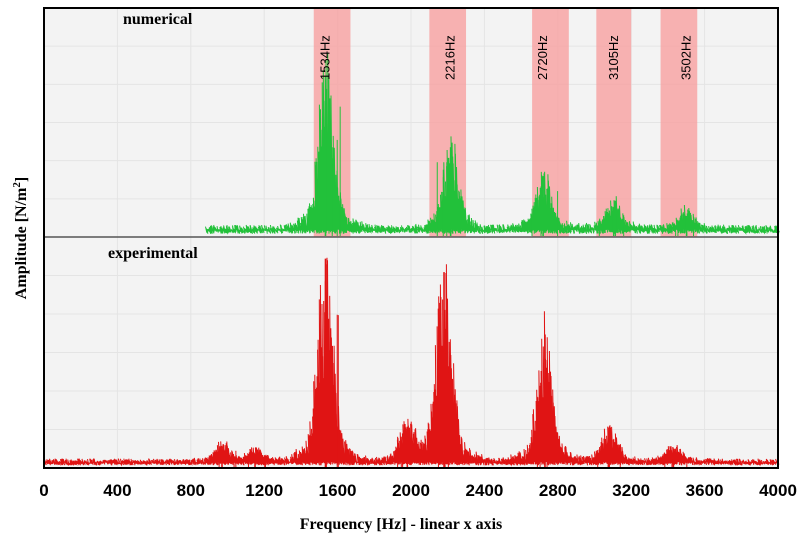 This screenshot has width=802, height=541. Describe the element at coordinates (401, 524) in the screenshot. I see `x-axis-label: Frequency [Hz] - linear x axis` at that location.